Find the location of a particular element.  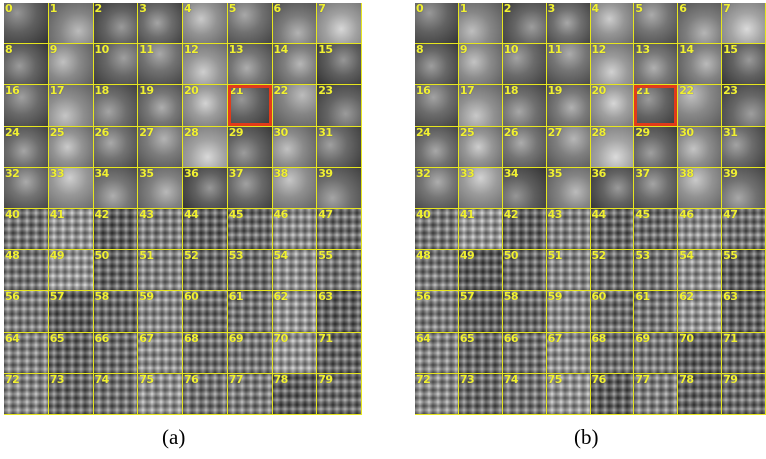

filter-index-label: 40 is located at coordinates (423, 215).